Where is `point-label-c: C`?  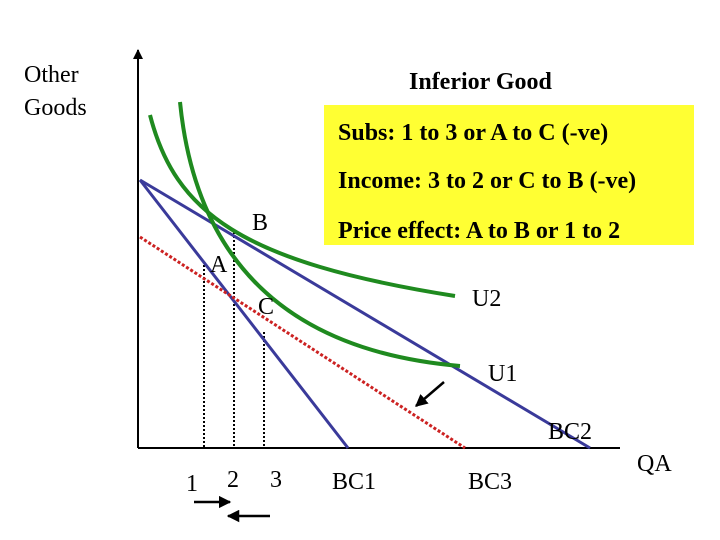 point-label-c: C is located at coordinates (266, 307).